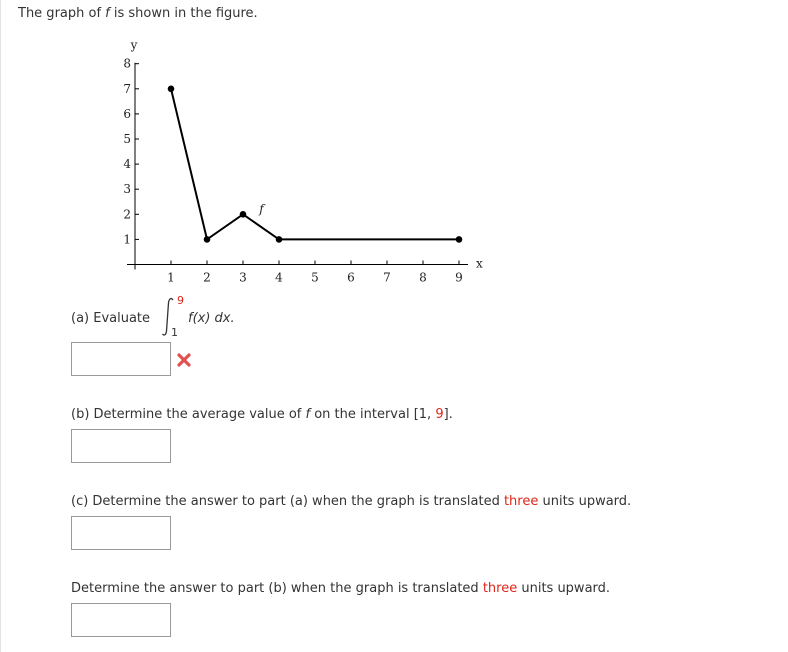  I want to click on intro-text: The graph of f is shown in the figure., so click(138, 13).